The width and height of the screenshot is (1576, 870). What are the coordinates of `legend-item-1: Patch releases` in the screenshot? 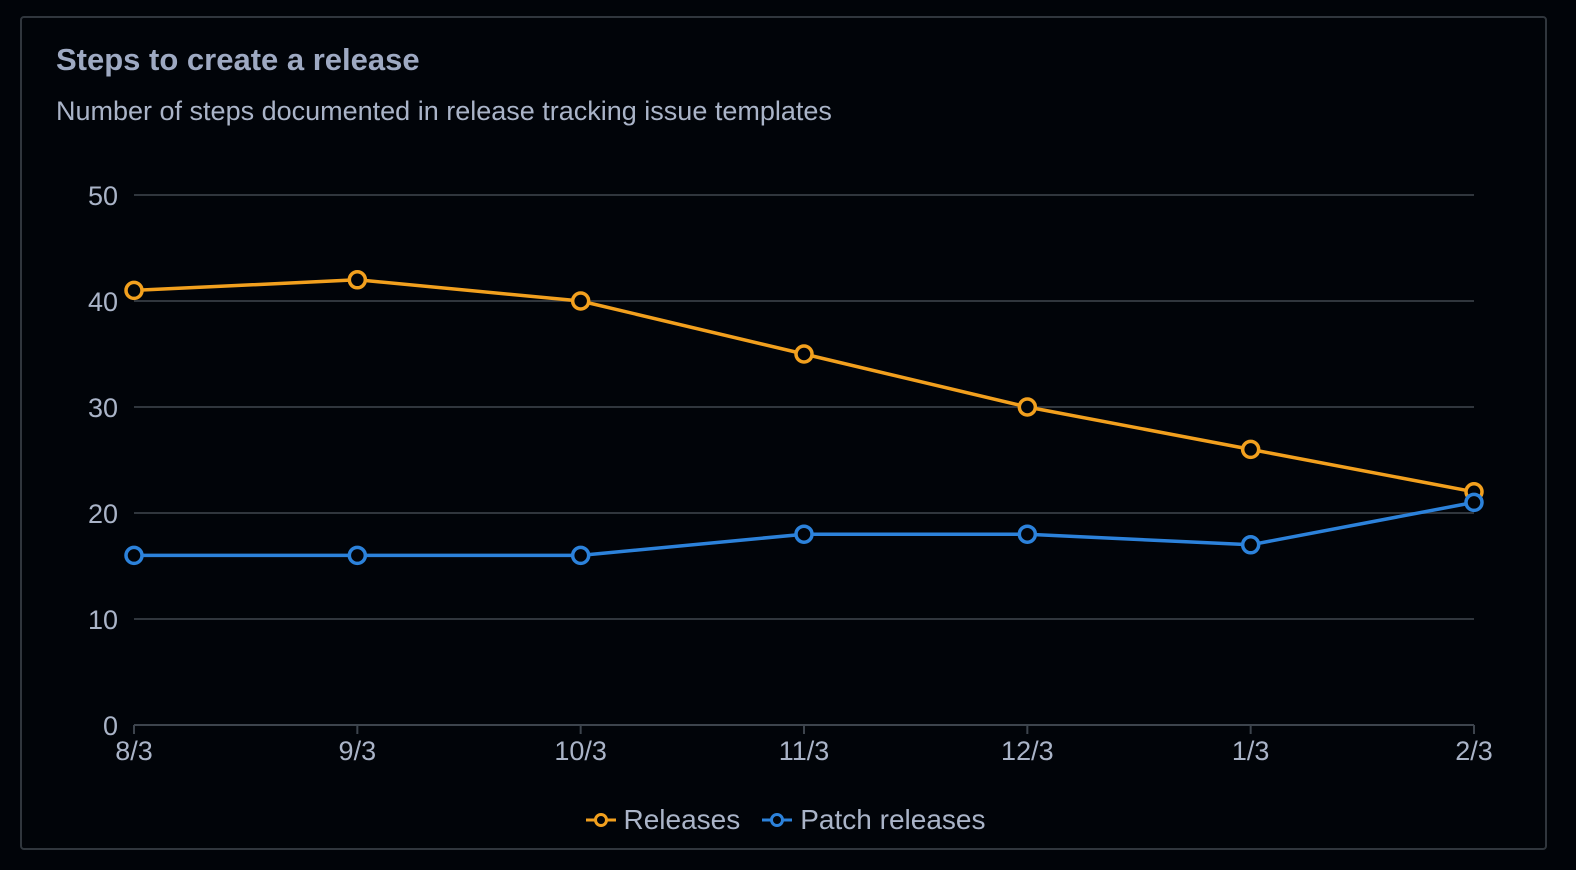 It's located at (873, 820).